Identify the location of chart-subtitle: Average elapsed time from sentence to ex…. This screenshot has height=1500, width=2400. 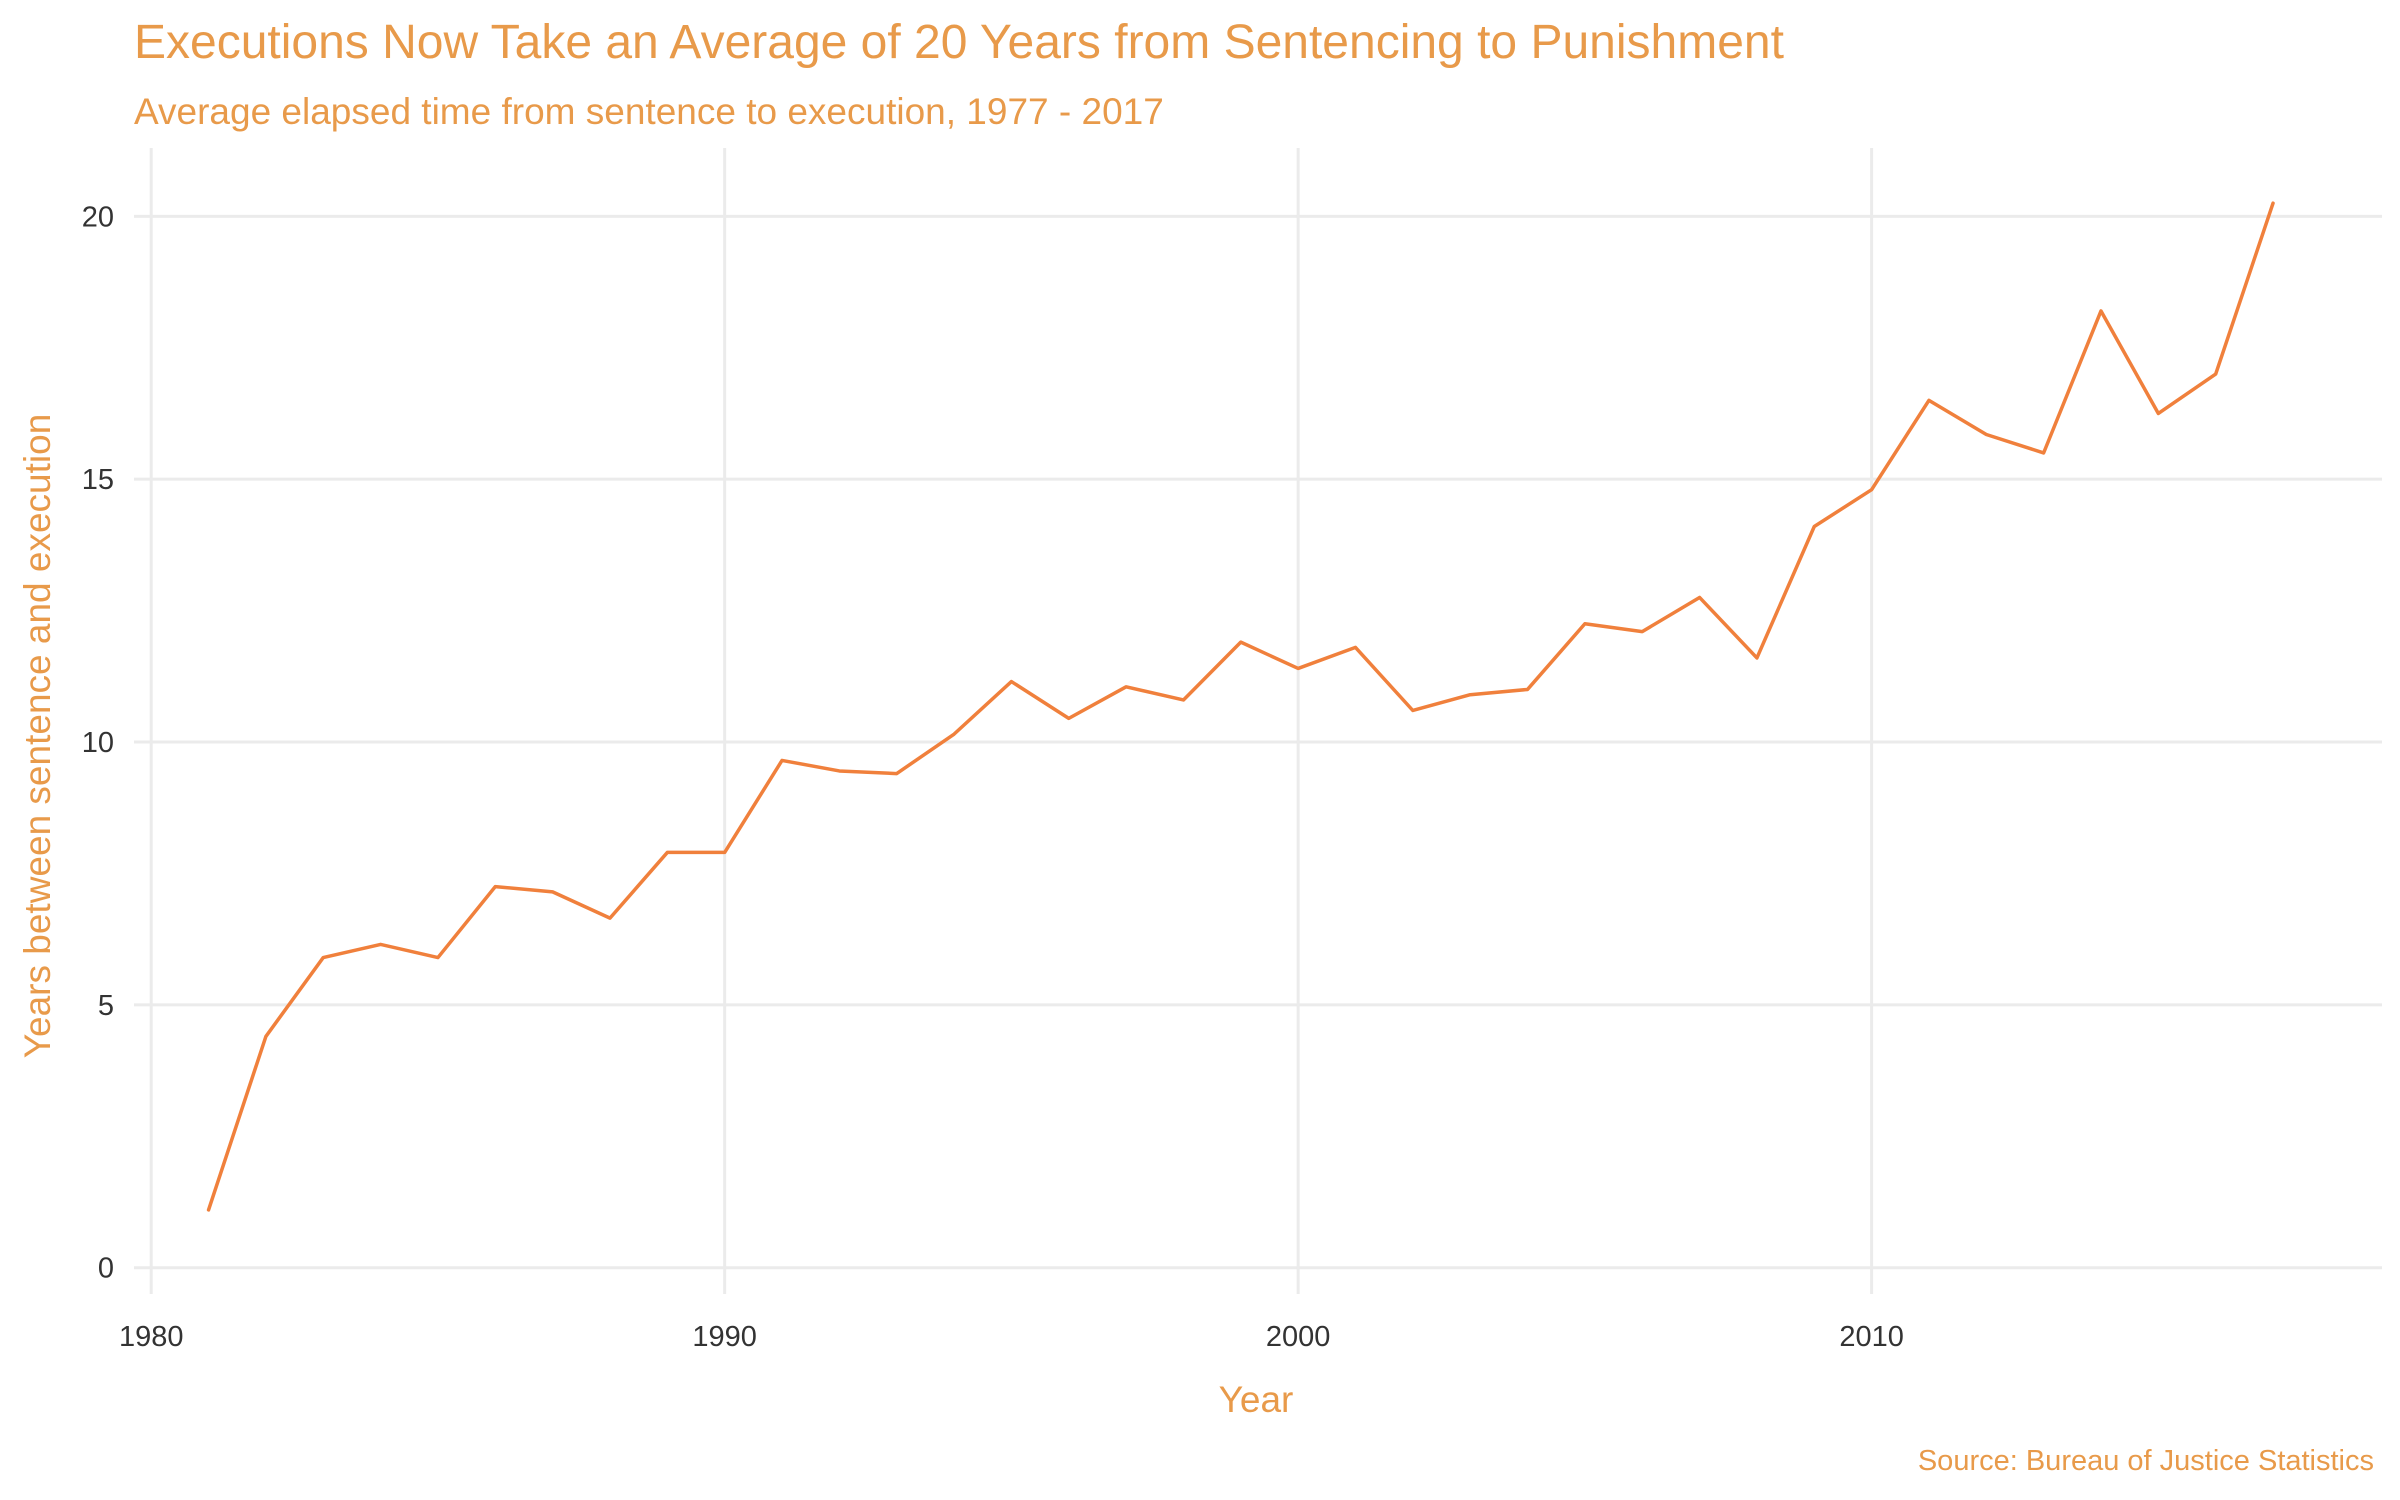
(649, 111).